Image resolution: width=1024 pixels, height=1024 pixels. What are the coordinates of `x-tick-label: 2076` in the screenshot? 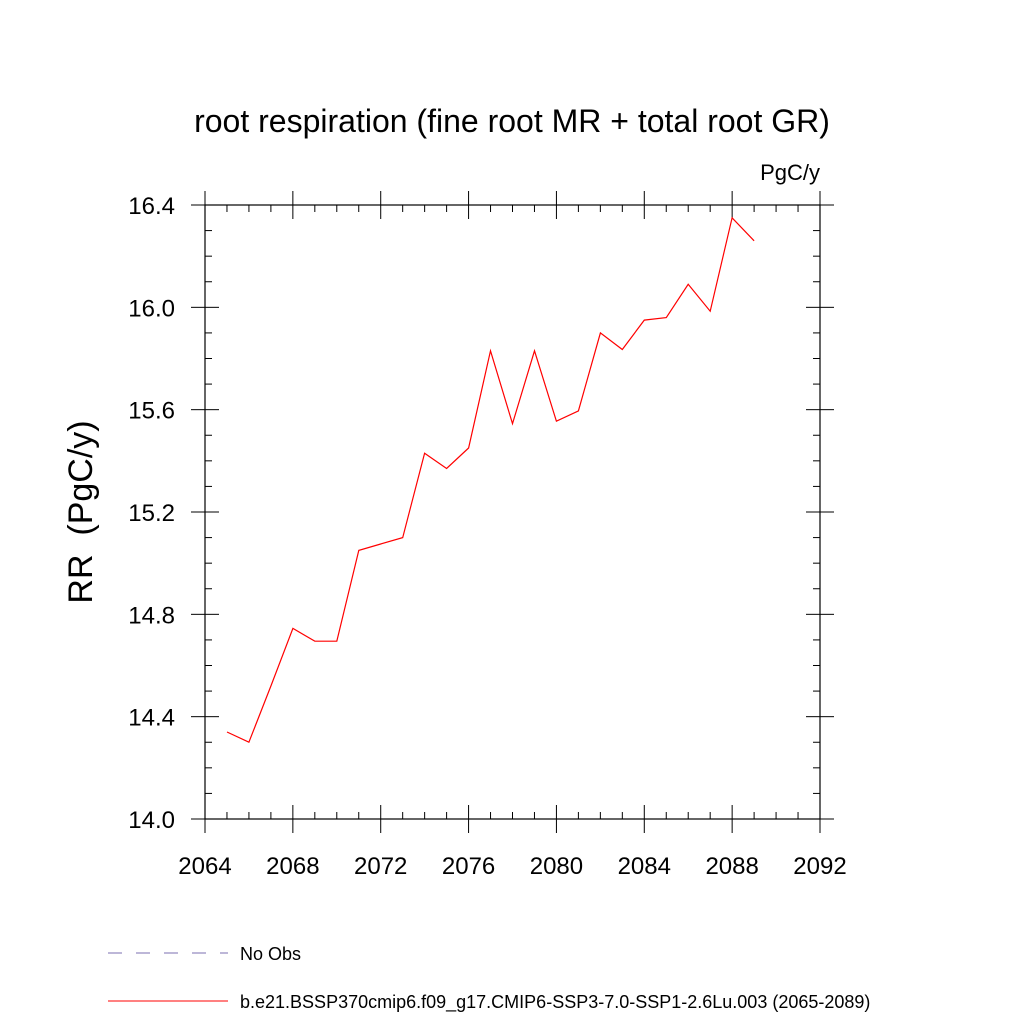 It's located at (468, 866).